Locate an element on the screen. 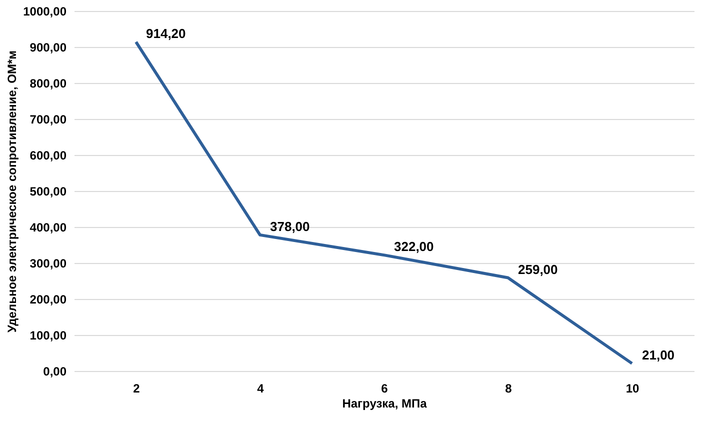  y-tick-label: 400,00 is located at coordinates (48, 227).